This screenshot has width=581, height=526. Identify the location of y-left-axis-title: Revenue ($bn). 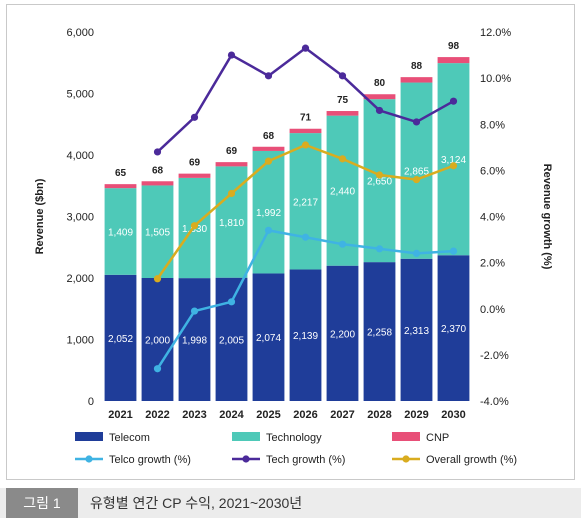
(40, 216).